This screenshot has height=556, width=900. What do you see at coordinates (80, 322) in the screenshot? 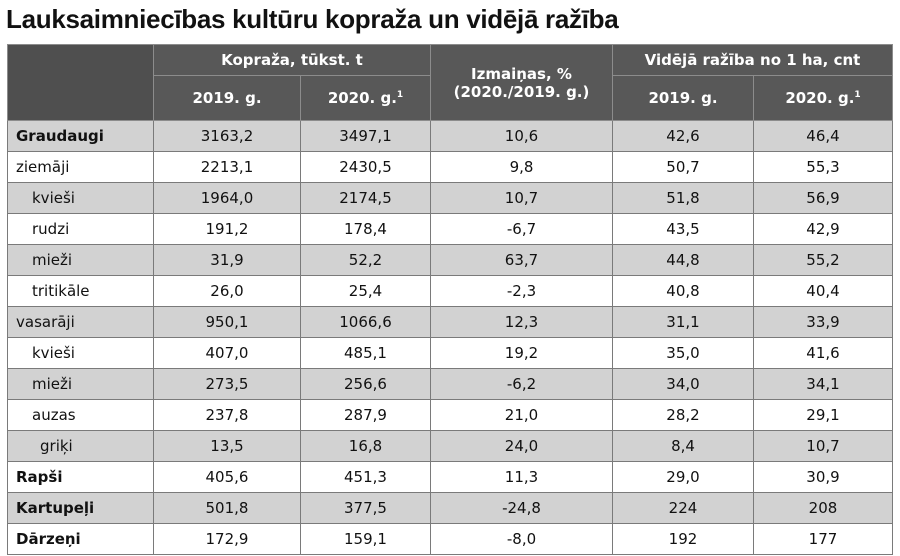
I see `row-label: vasarāji` at bounding box center [80, 322].